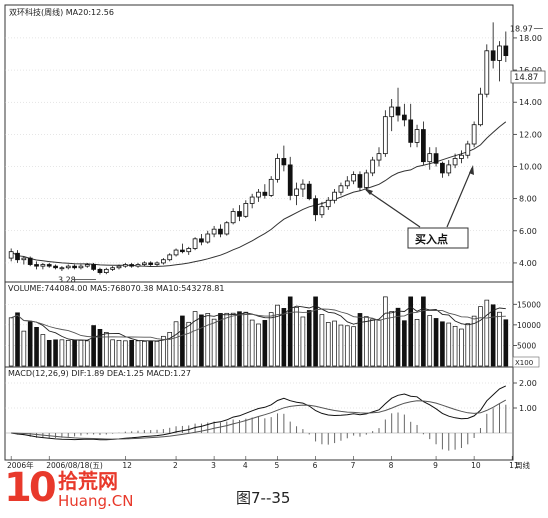  What do you see at coordinates (522, 465) in the screenshot?
I see `x-axis-right-label: 周线` at bounding box center [522, 465].